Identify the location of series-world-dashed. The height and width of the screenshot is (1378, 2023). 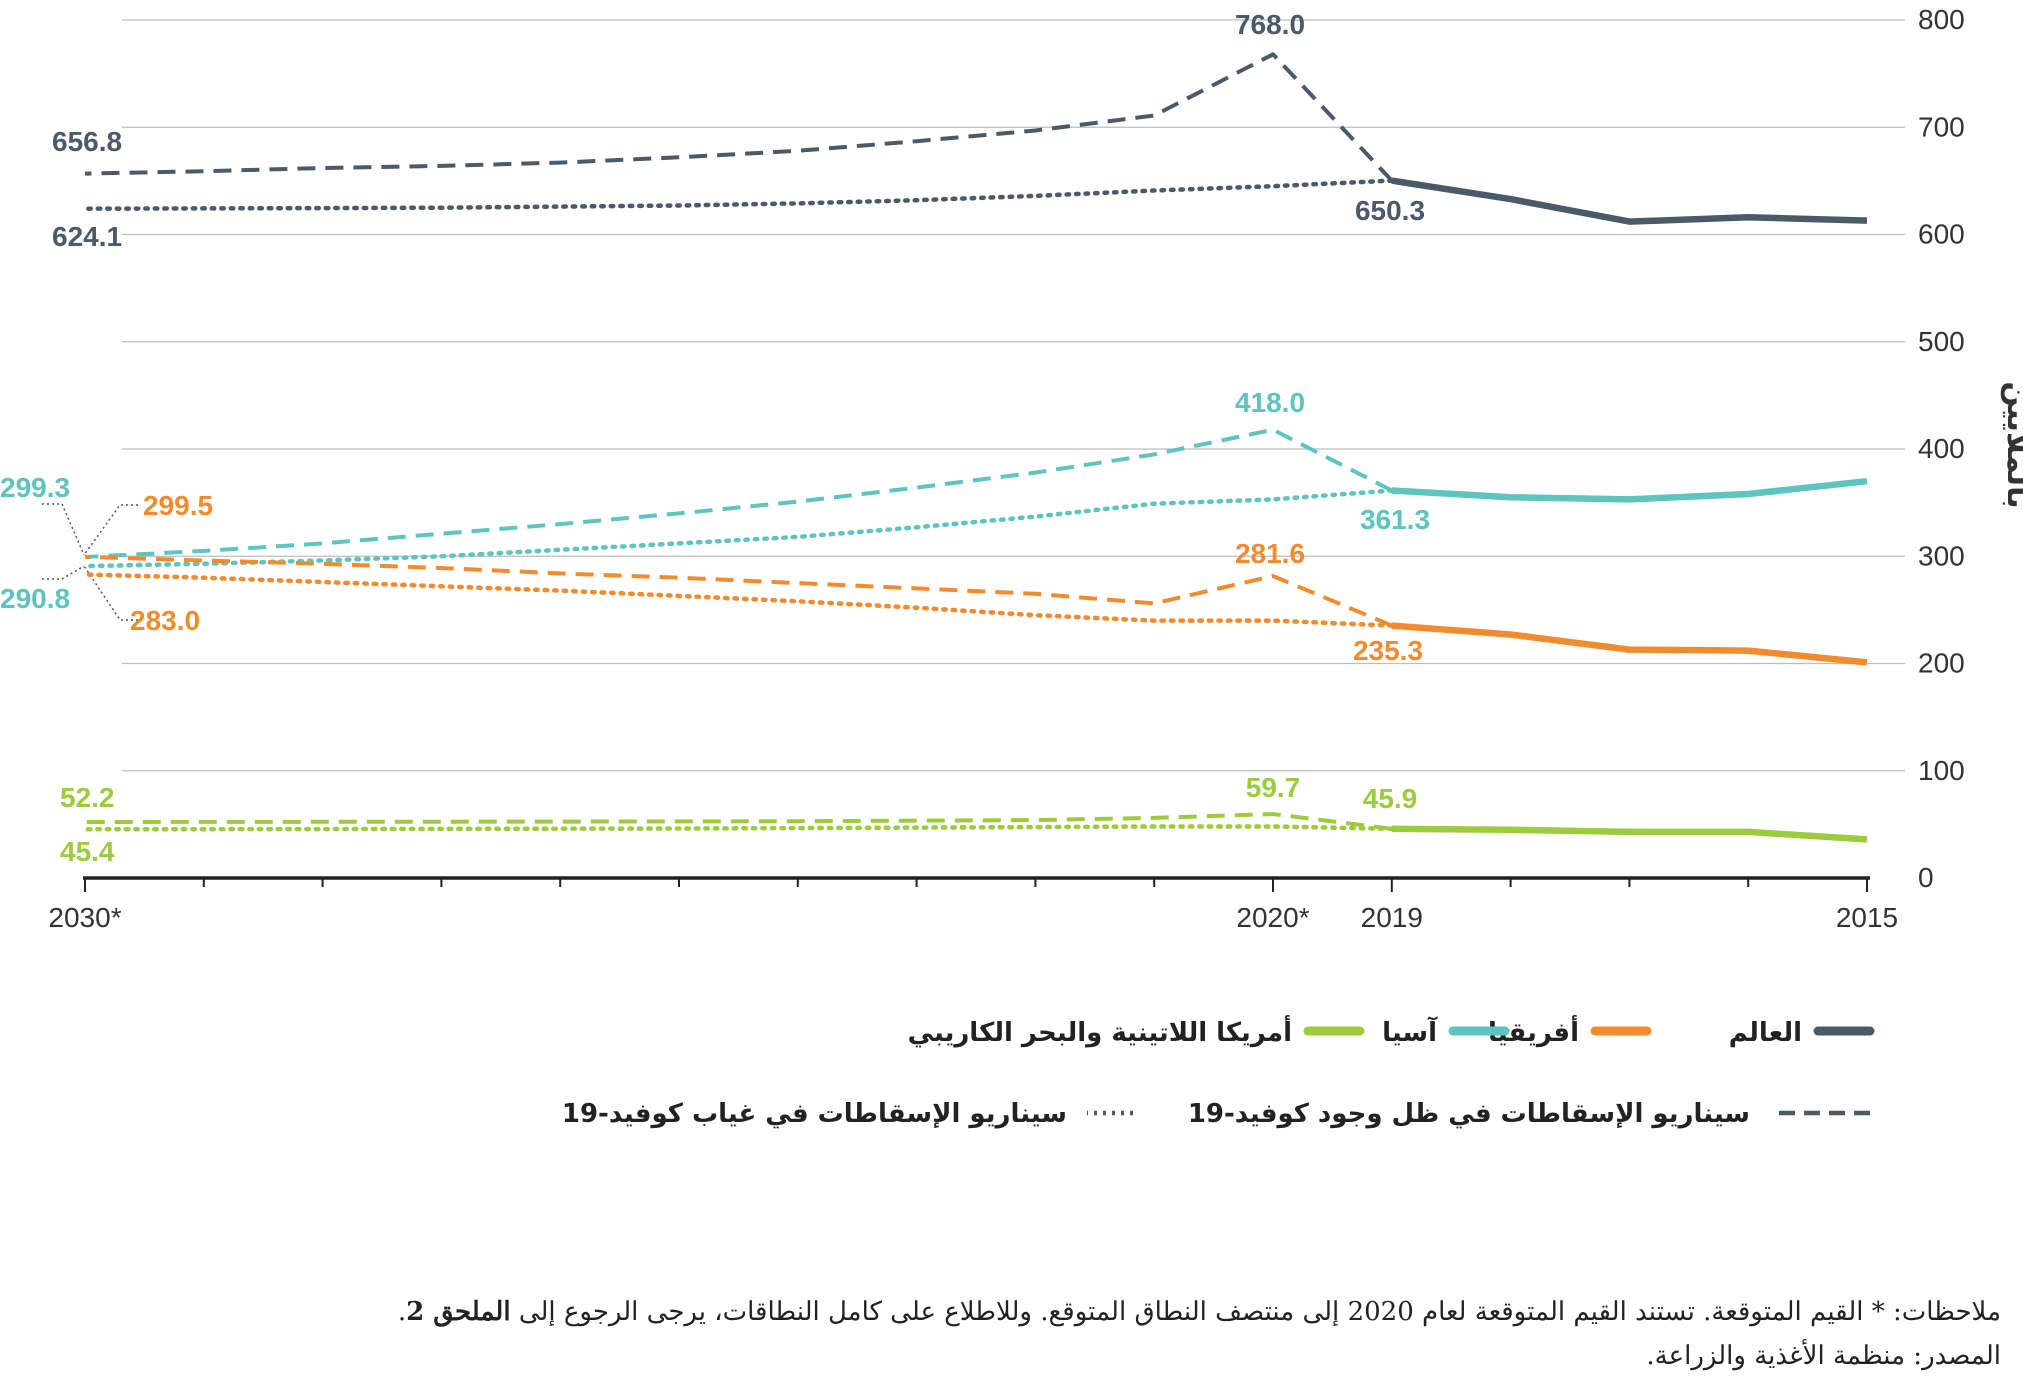
(739, 117).